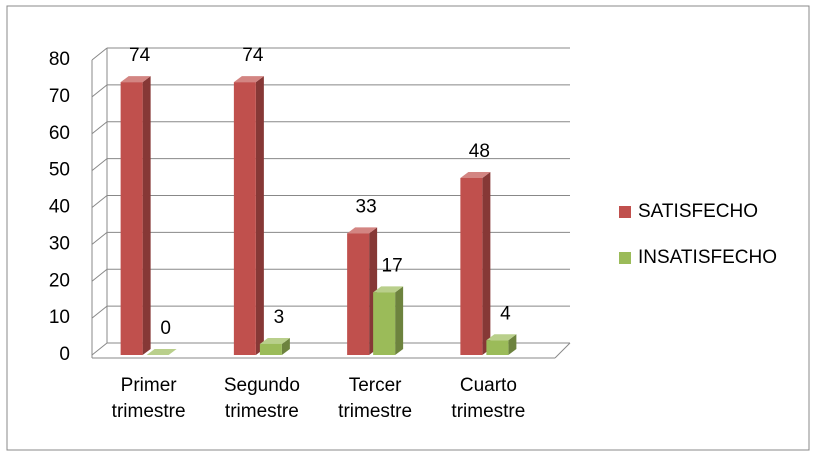 This screenshot has height=457, width=815. I want to click on data-label: 48, so click(479, 151).